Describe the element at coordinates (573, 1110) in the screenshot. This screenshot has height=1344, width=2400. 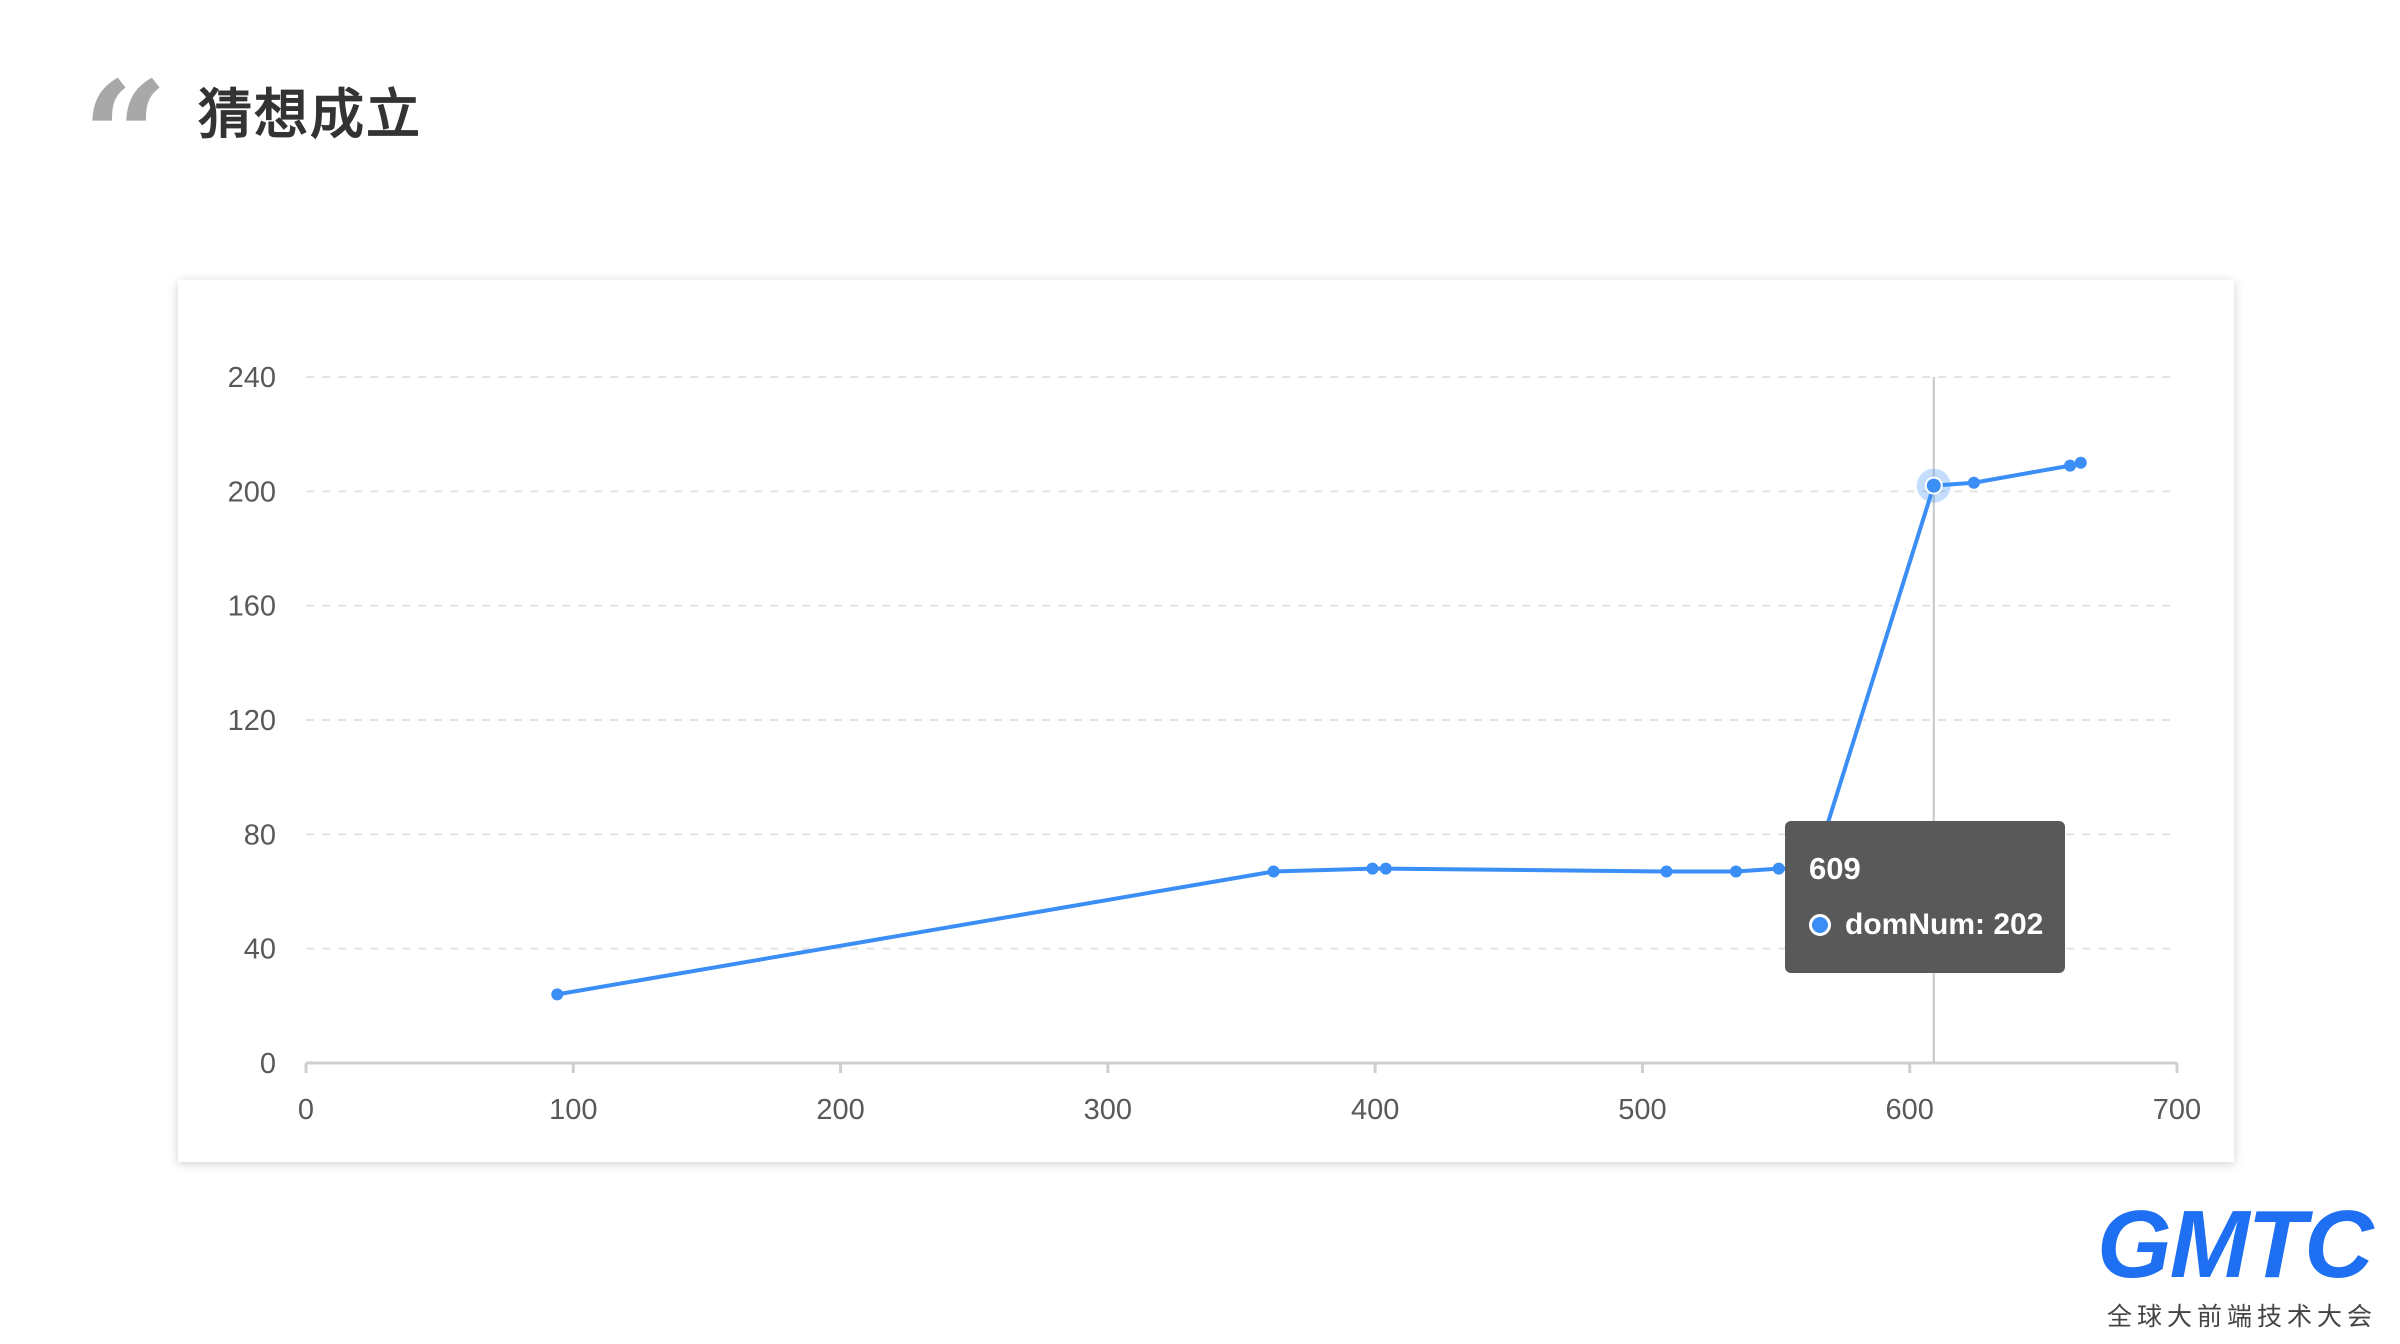
I see `x-tick-label: 100` at that location.